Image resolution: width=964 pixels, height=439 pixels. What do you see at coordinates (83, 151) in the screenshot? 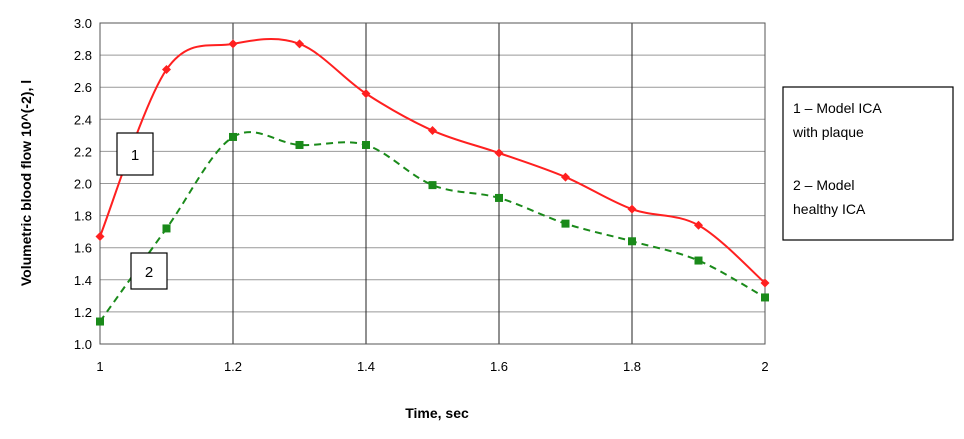
I see `y-tick-label: 2.2` at bounding box center [83, 151].